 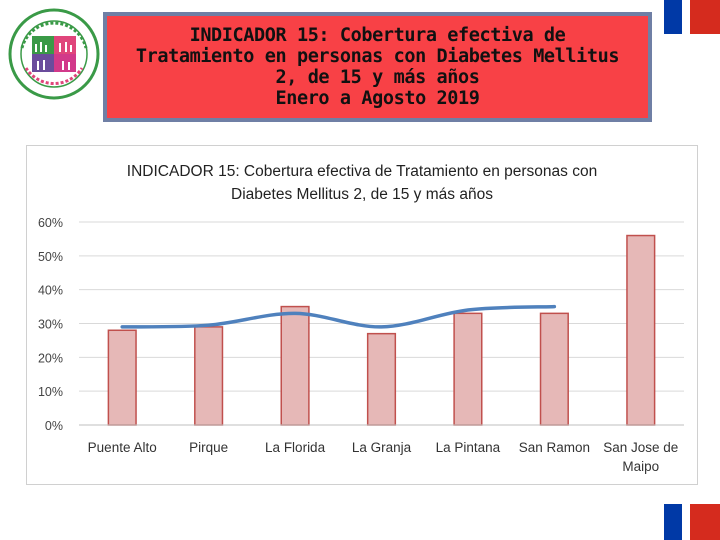 I want to click on bar-la-granja, so click(x=381, y=379).